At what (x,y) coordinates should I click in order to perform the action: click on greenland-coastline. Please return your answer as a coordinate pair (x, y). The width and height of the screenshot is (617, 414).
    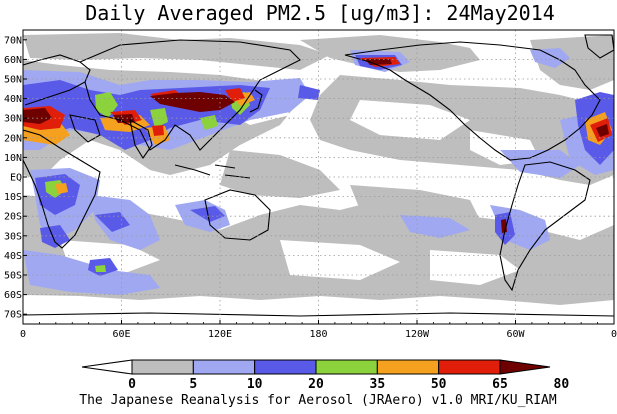
    Looking at the image, I should click on (599, 46).